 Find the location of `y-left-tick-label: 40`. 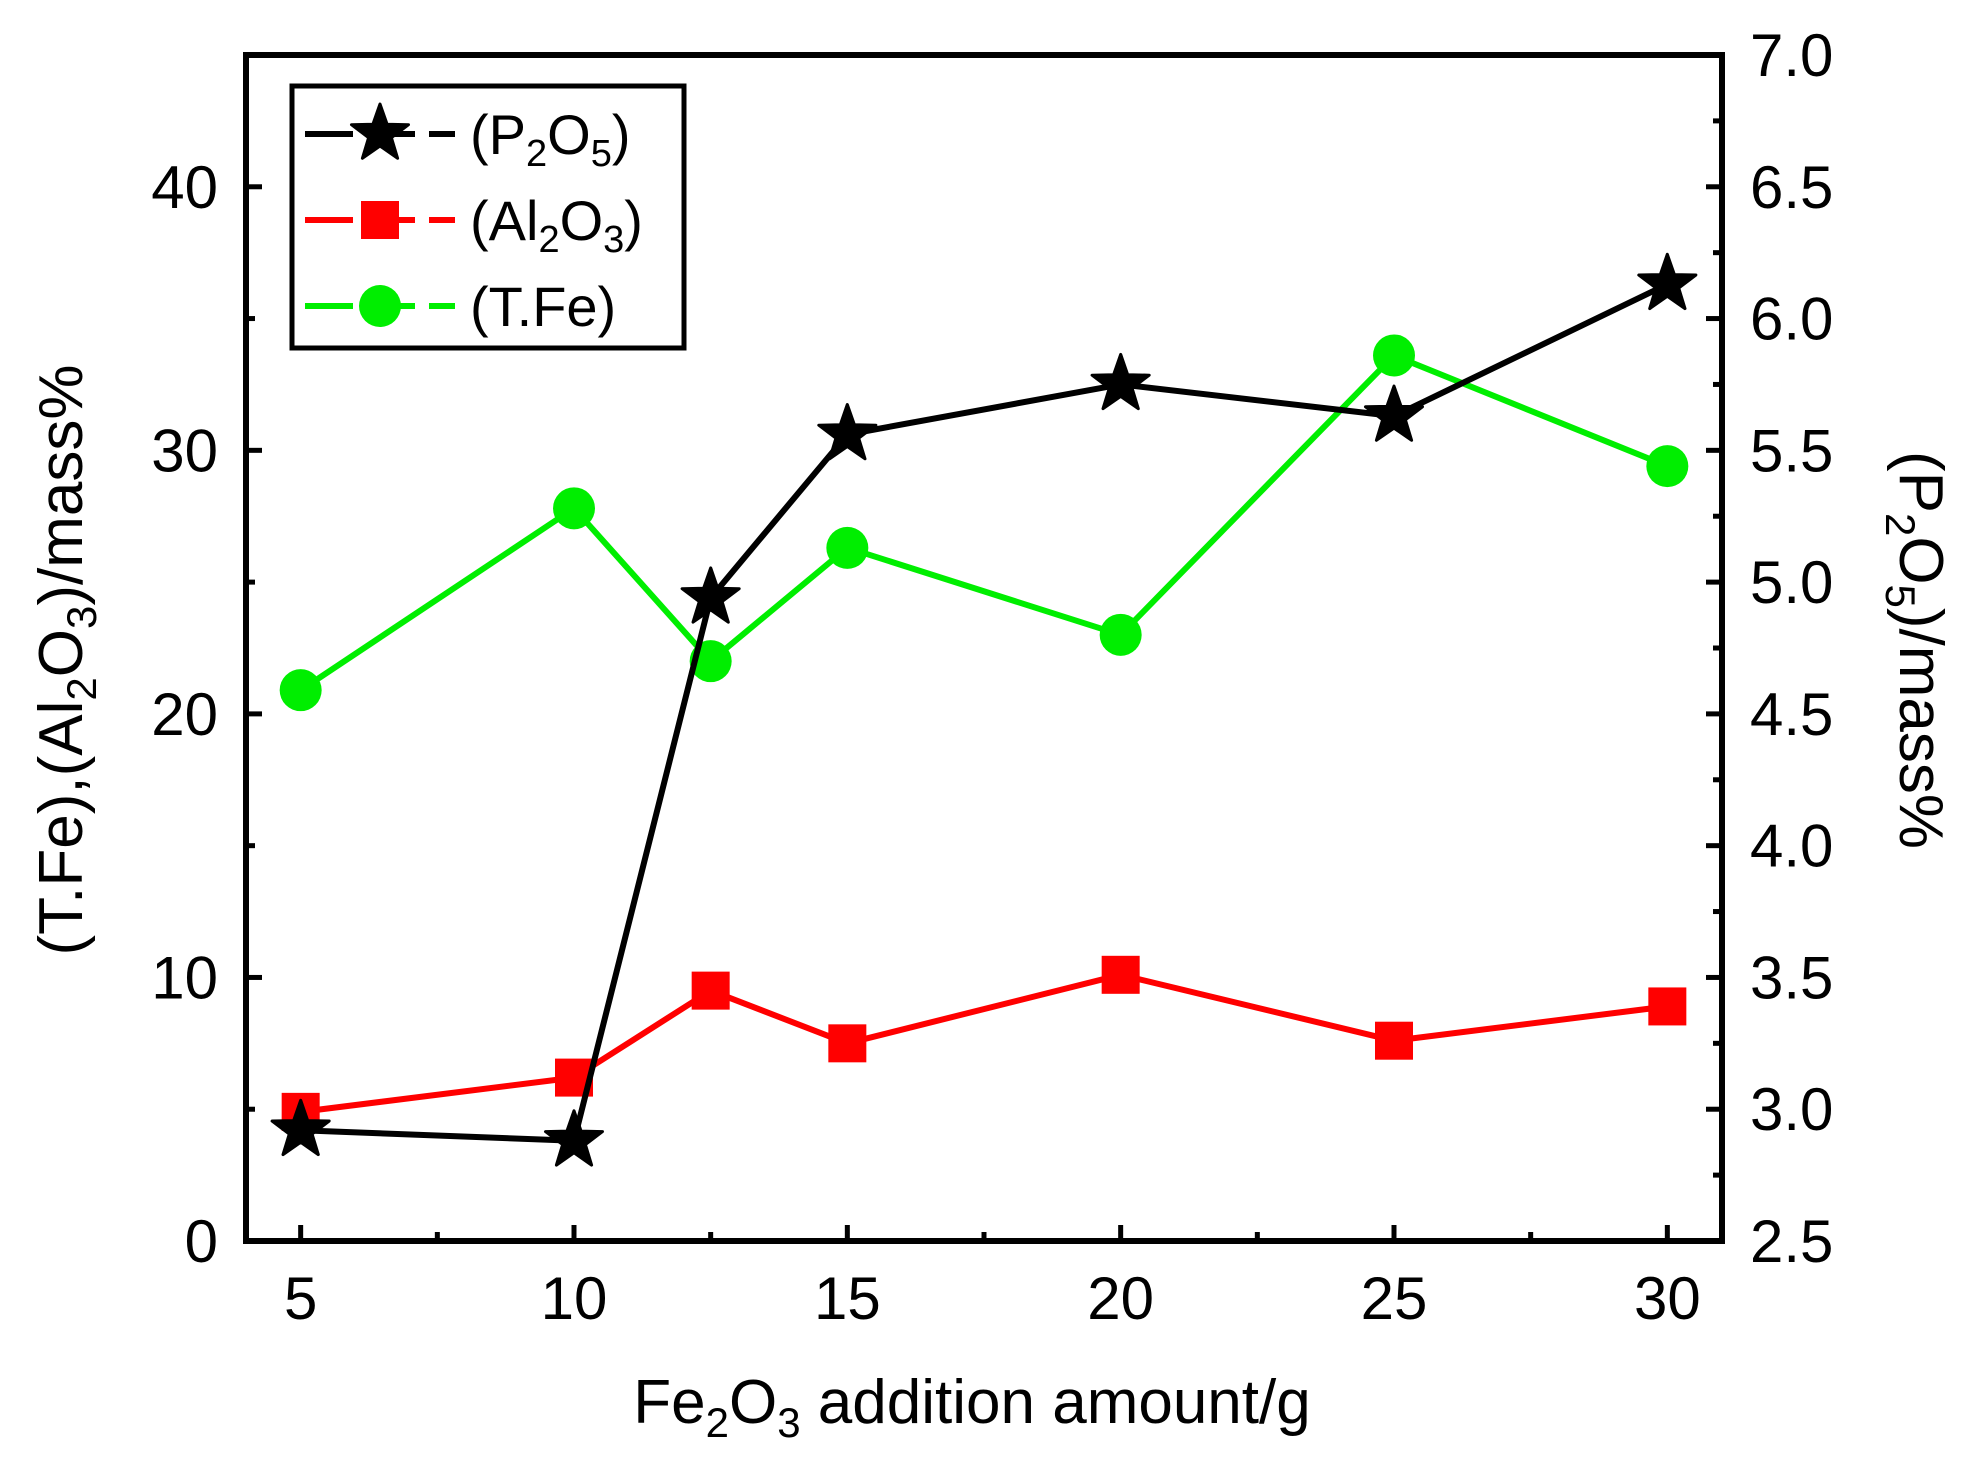

y-left-tick-label: 40 is located at coordinates (184, 187).